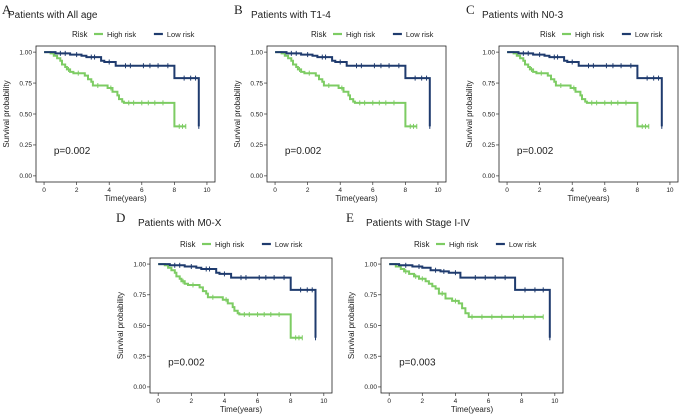  What do you see at coordinates (120, 217) in the screenshot?
I see `panel-letter: D` at bounding box center [120, 217].